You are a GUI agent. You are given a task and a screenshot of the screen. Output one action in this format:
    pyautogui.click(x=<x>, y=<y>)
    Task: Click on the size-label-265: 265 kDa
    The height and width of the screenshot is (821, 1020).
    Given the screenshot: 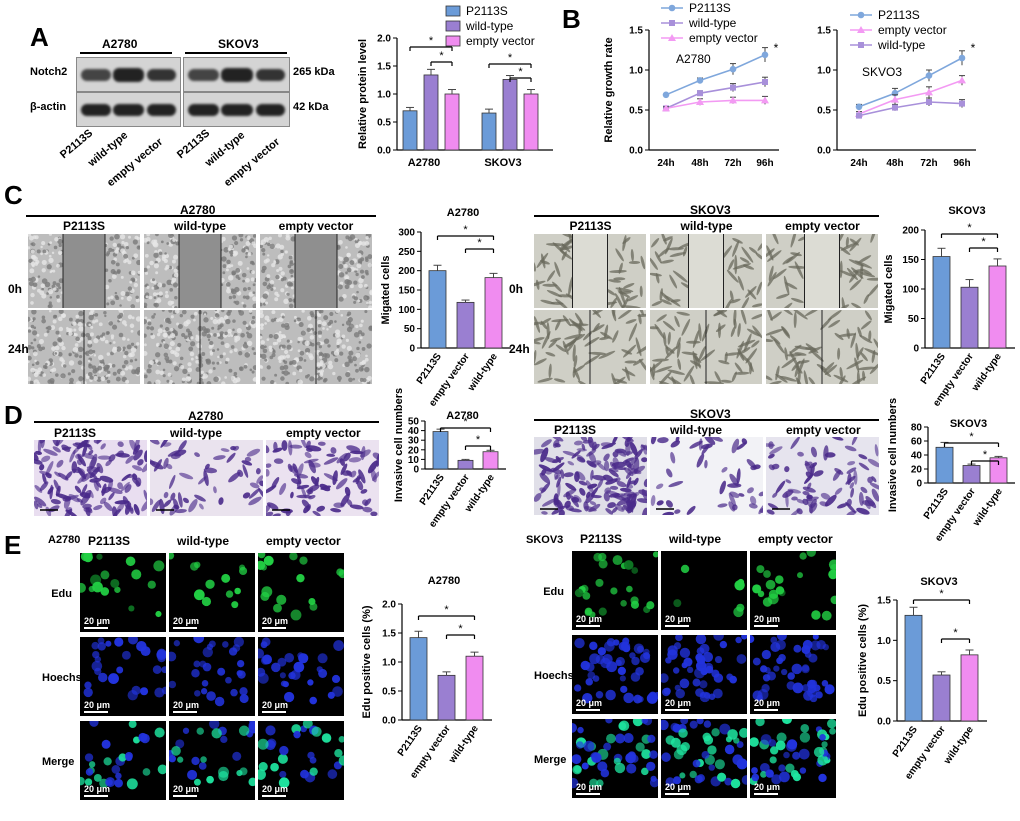 What is the action you would take?
    pyautogui.click(x=314, y=72)
    